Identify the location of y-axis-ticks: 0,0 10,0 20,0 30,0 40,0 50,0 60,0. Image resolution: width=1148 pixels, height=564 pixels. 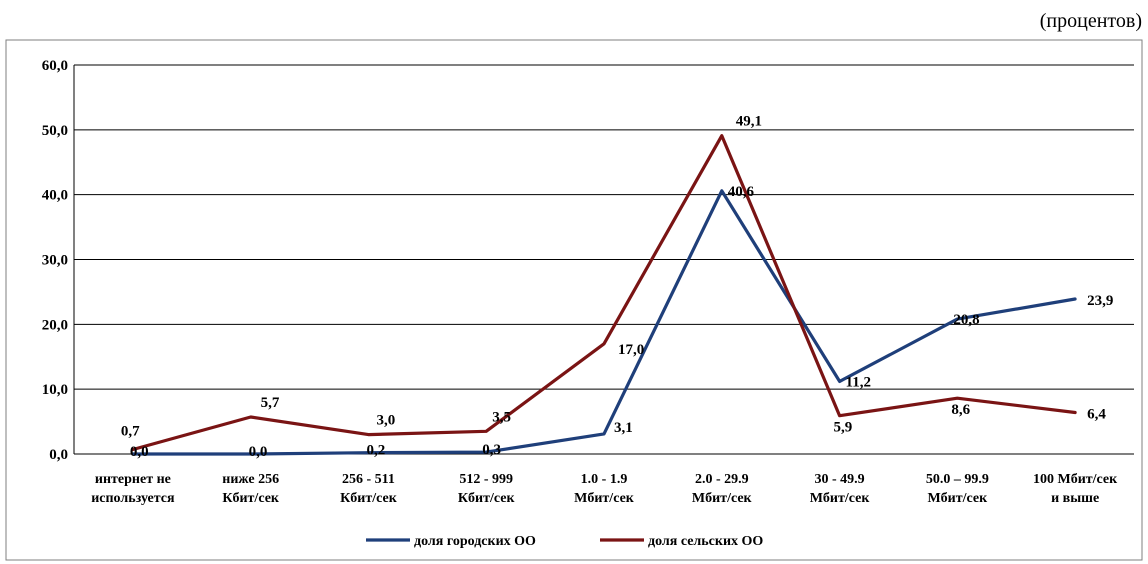
(55, 260).